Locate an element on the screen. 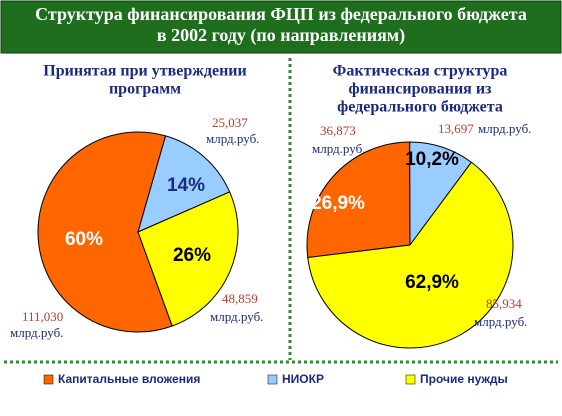 The image size is (562, 416). pie-title: федерального бюджета is located at coordinates (420, 107).